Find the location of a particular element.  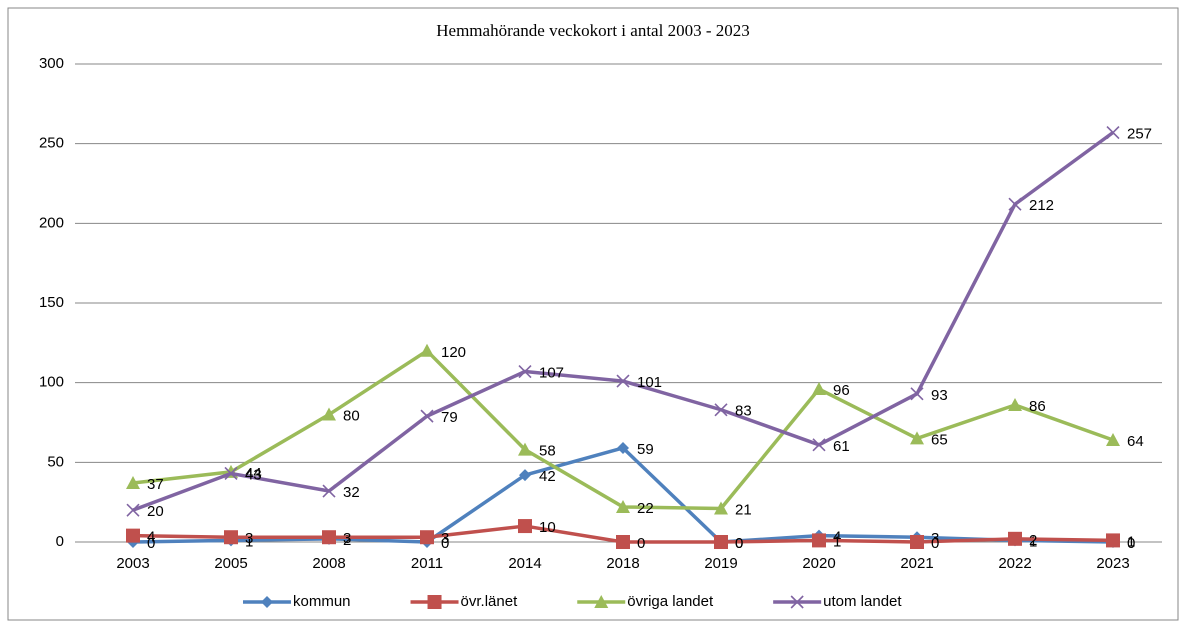

legend-label: övriga landet is located at coordinates (670, 601).